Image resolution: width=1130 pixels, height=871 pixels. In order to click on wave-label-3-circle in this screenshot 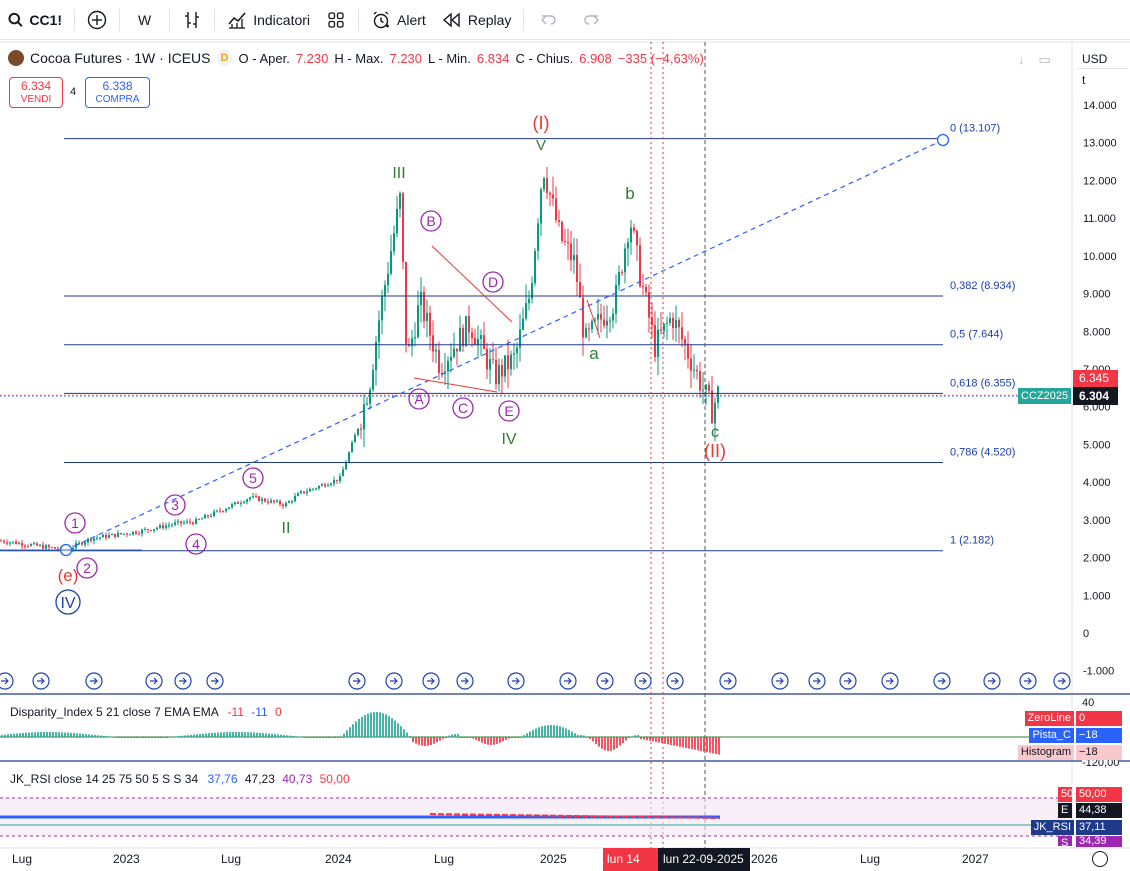, I will do `click(175, 505)`.